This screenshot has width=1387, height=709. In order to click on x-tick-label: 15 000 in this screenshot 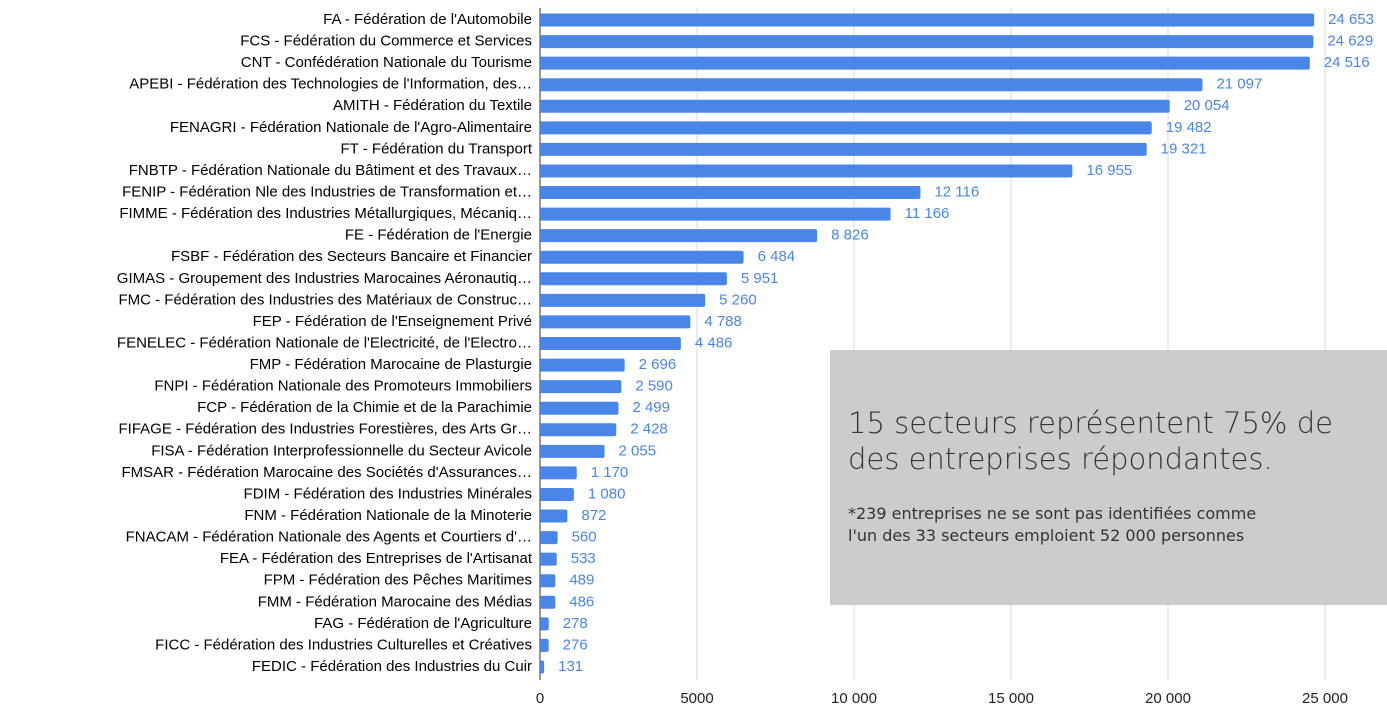, I will do `click(1011, 698)`.